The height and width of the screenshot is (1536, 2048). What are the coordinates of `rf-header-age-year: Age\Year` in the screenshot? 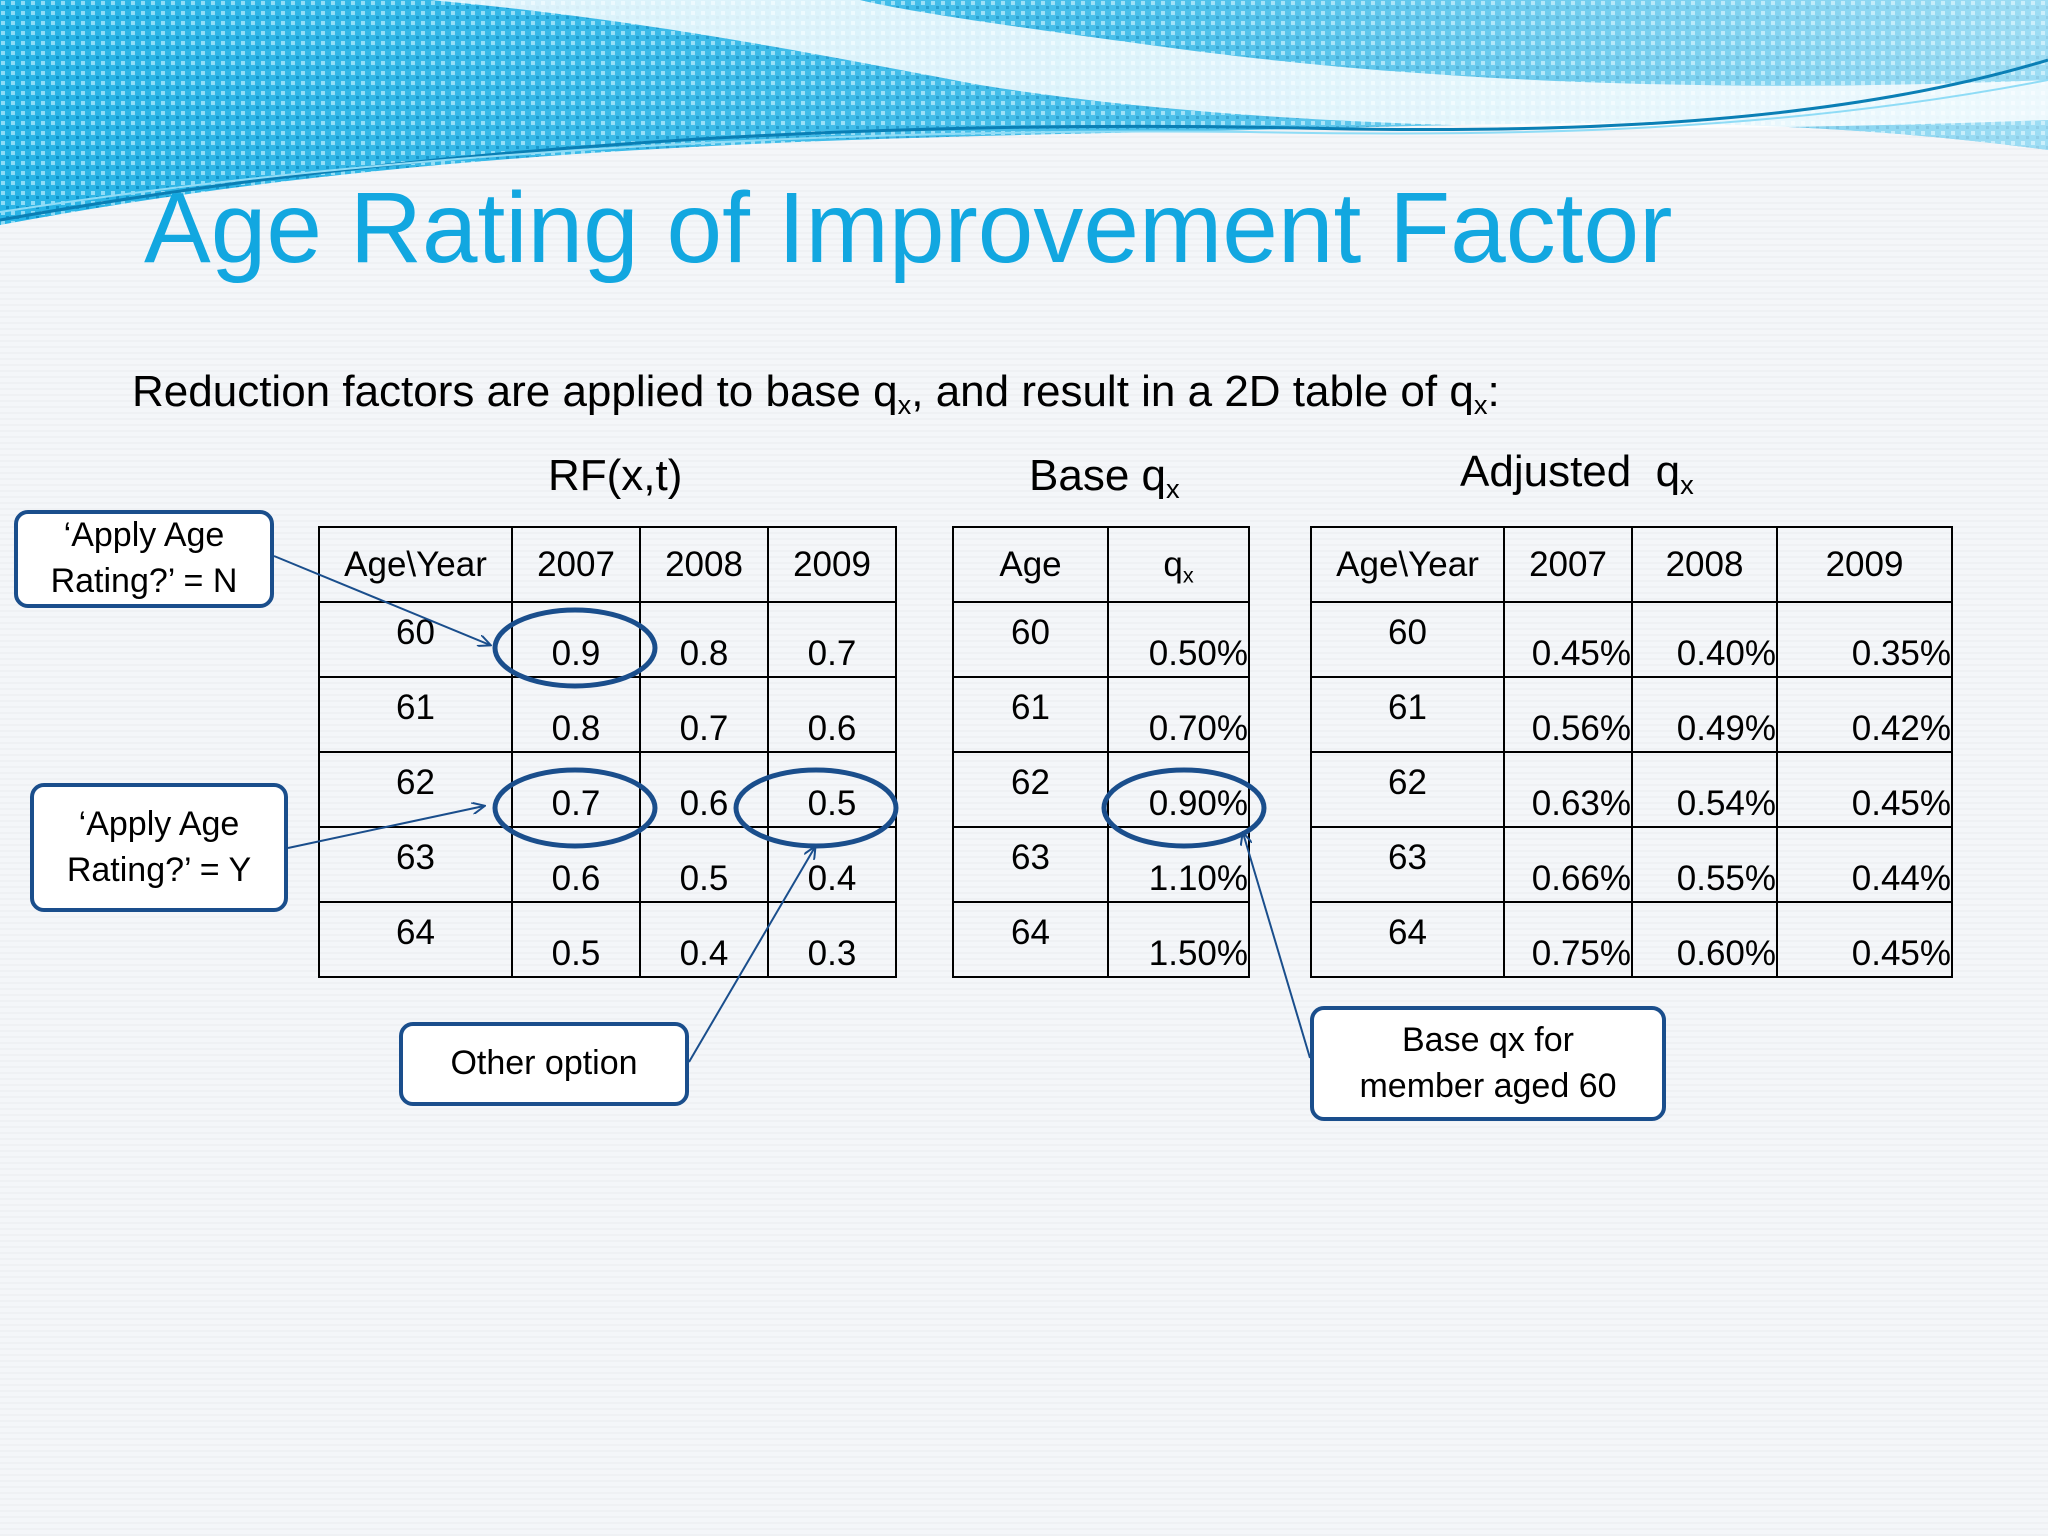 It's located at (415, 564).